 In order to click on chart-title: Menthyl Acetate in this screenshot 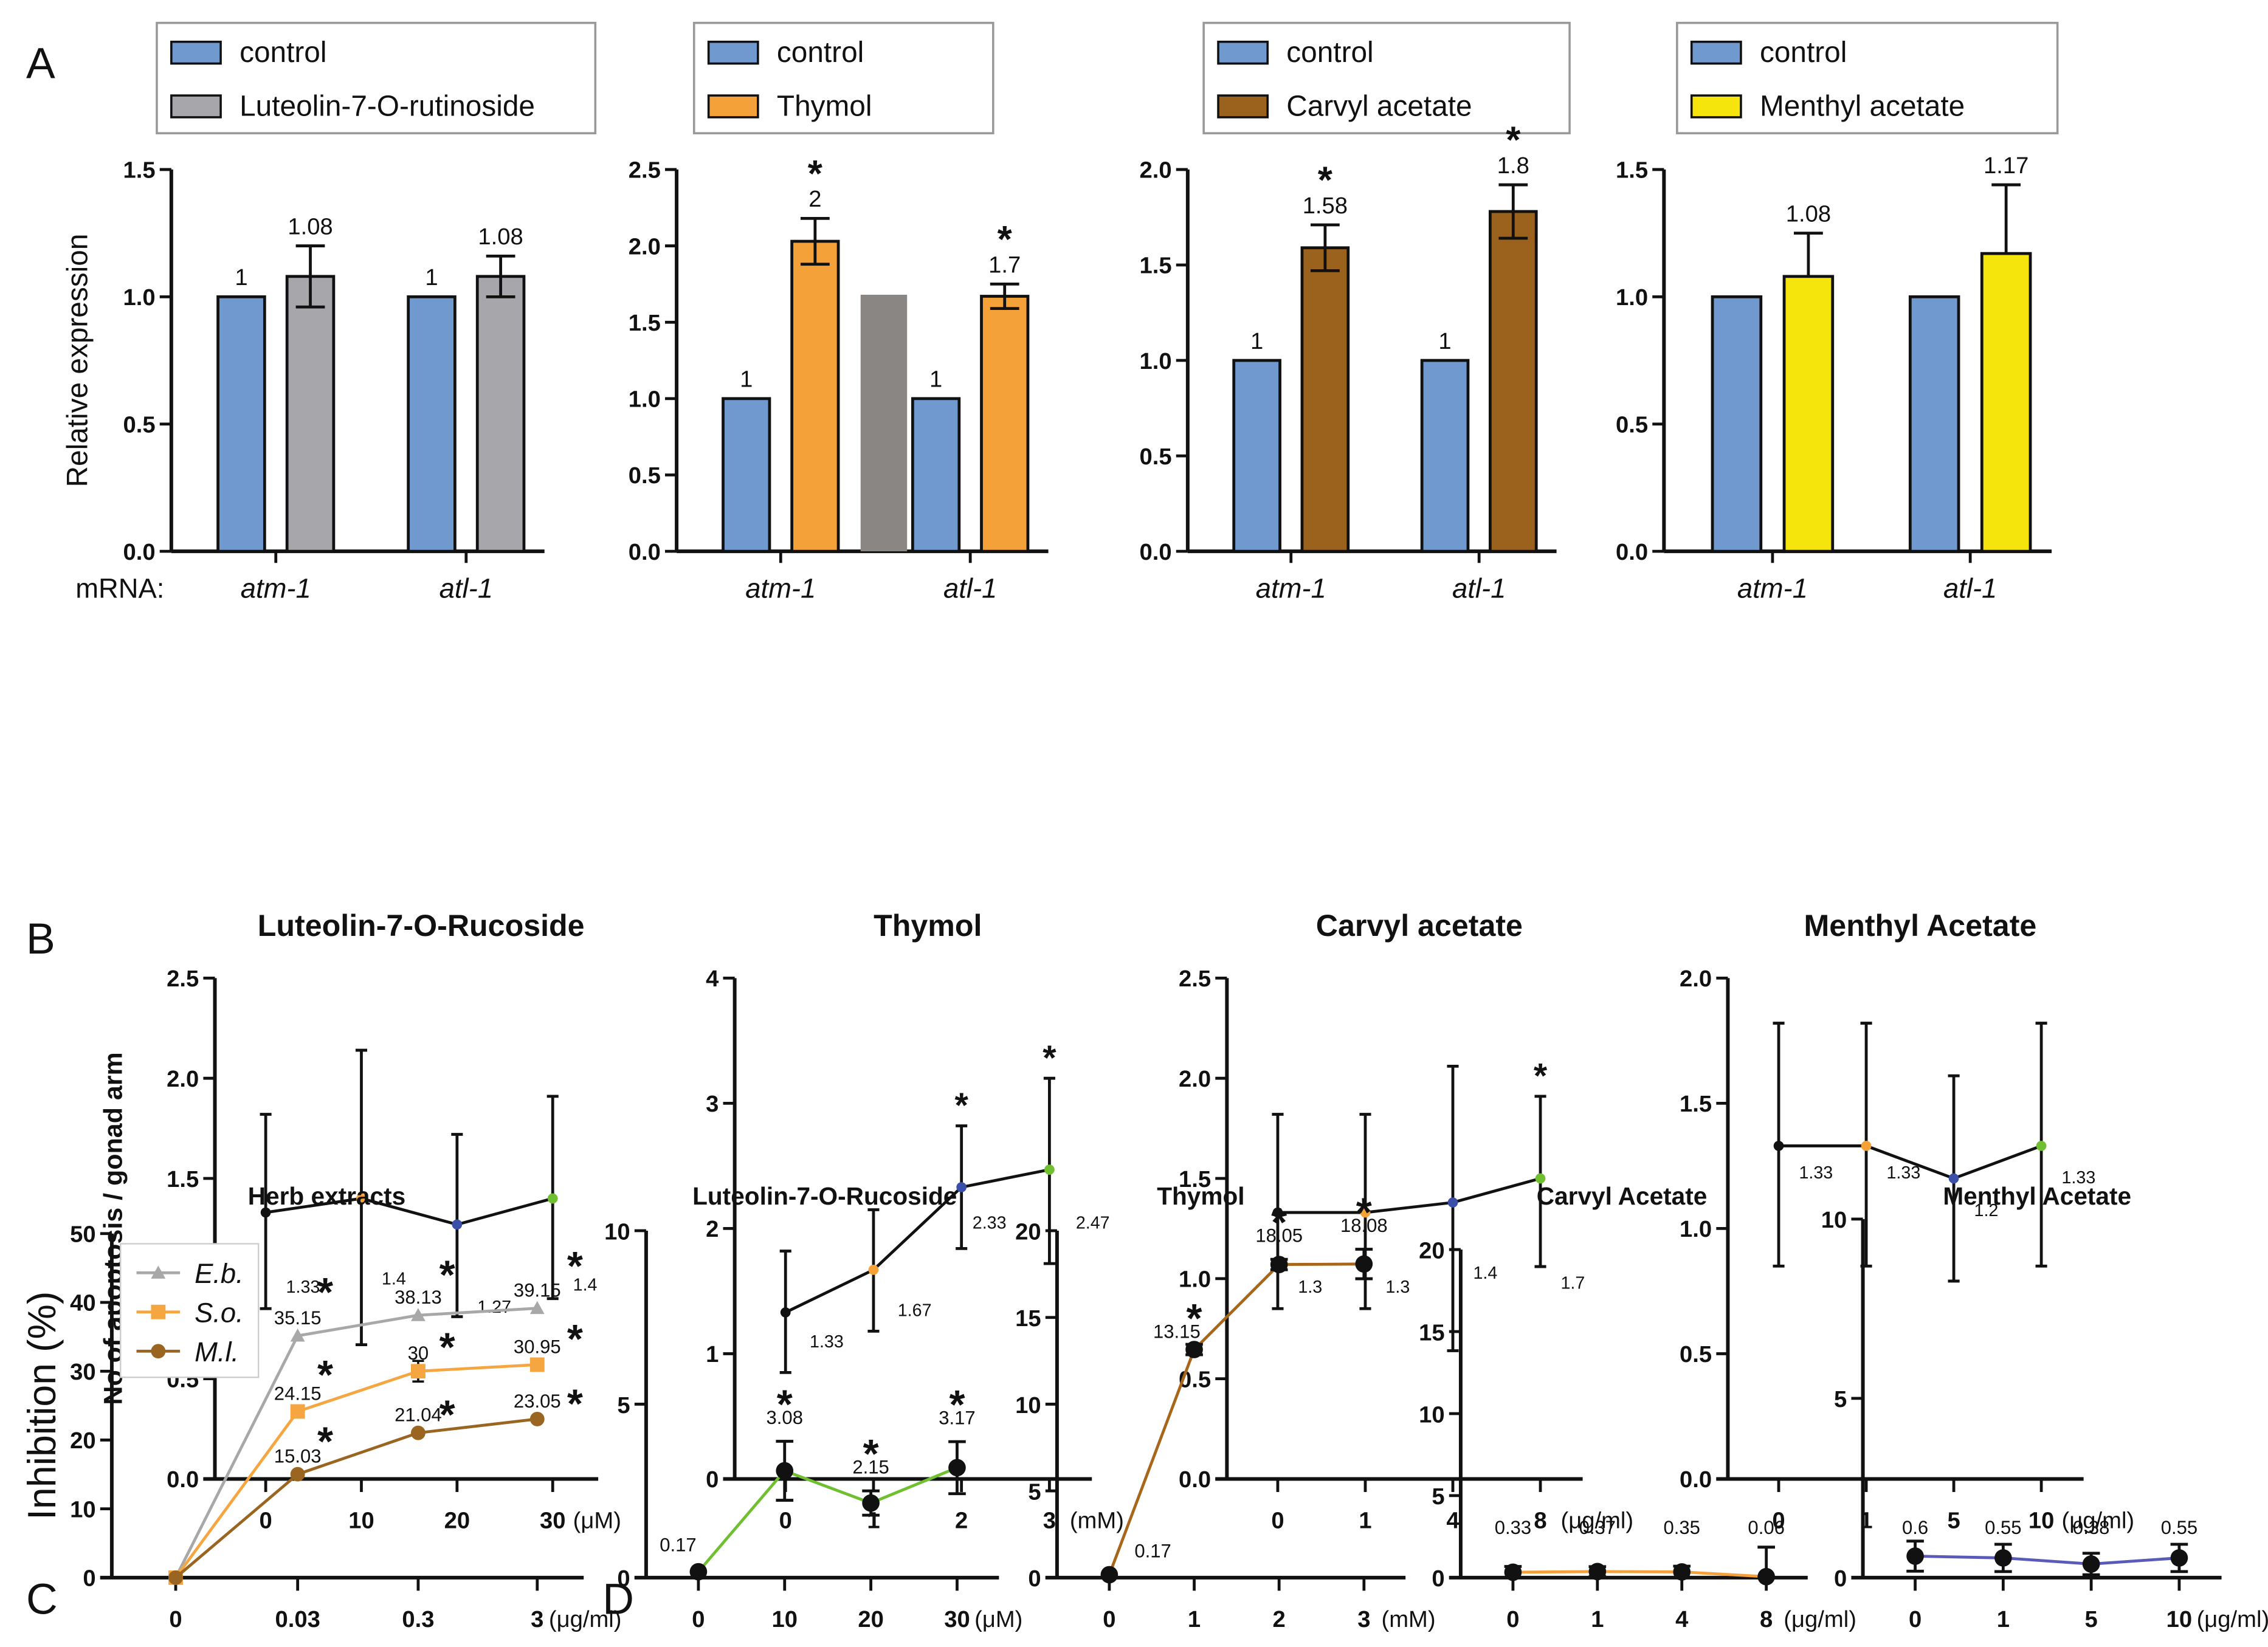, I will do `click(1920, 926)`.